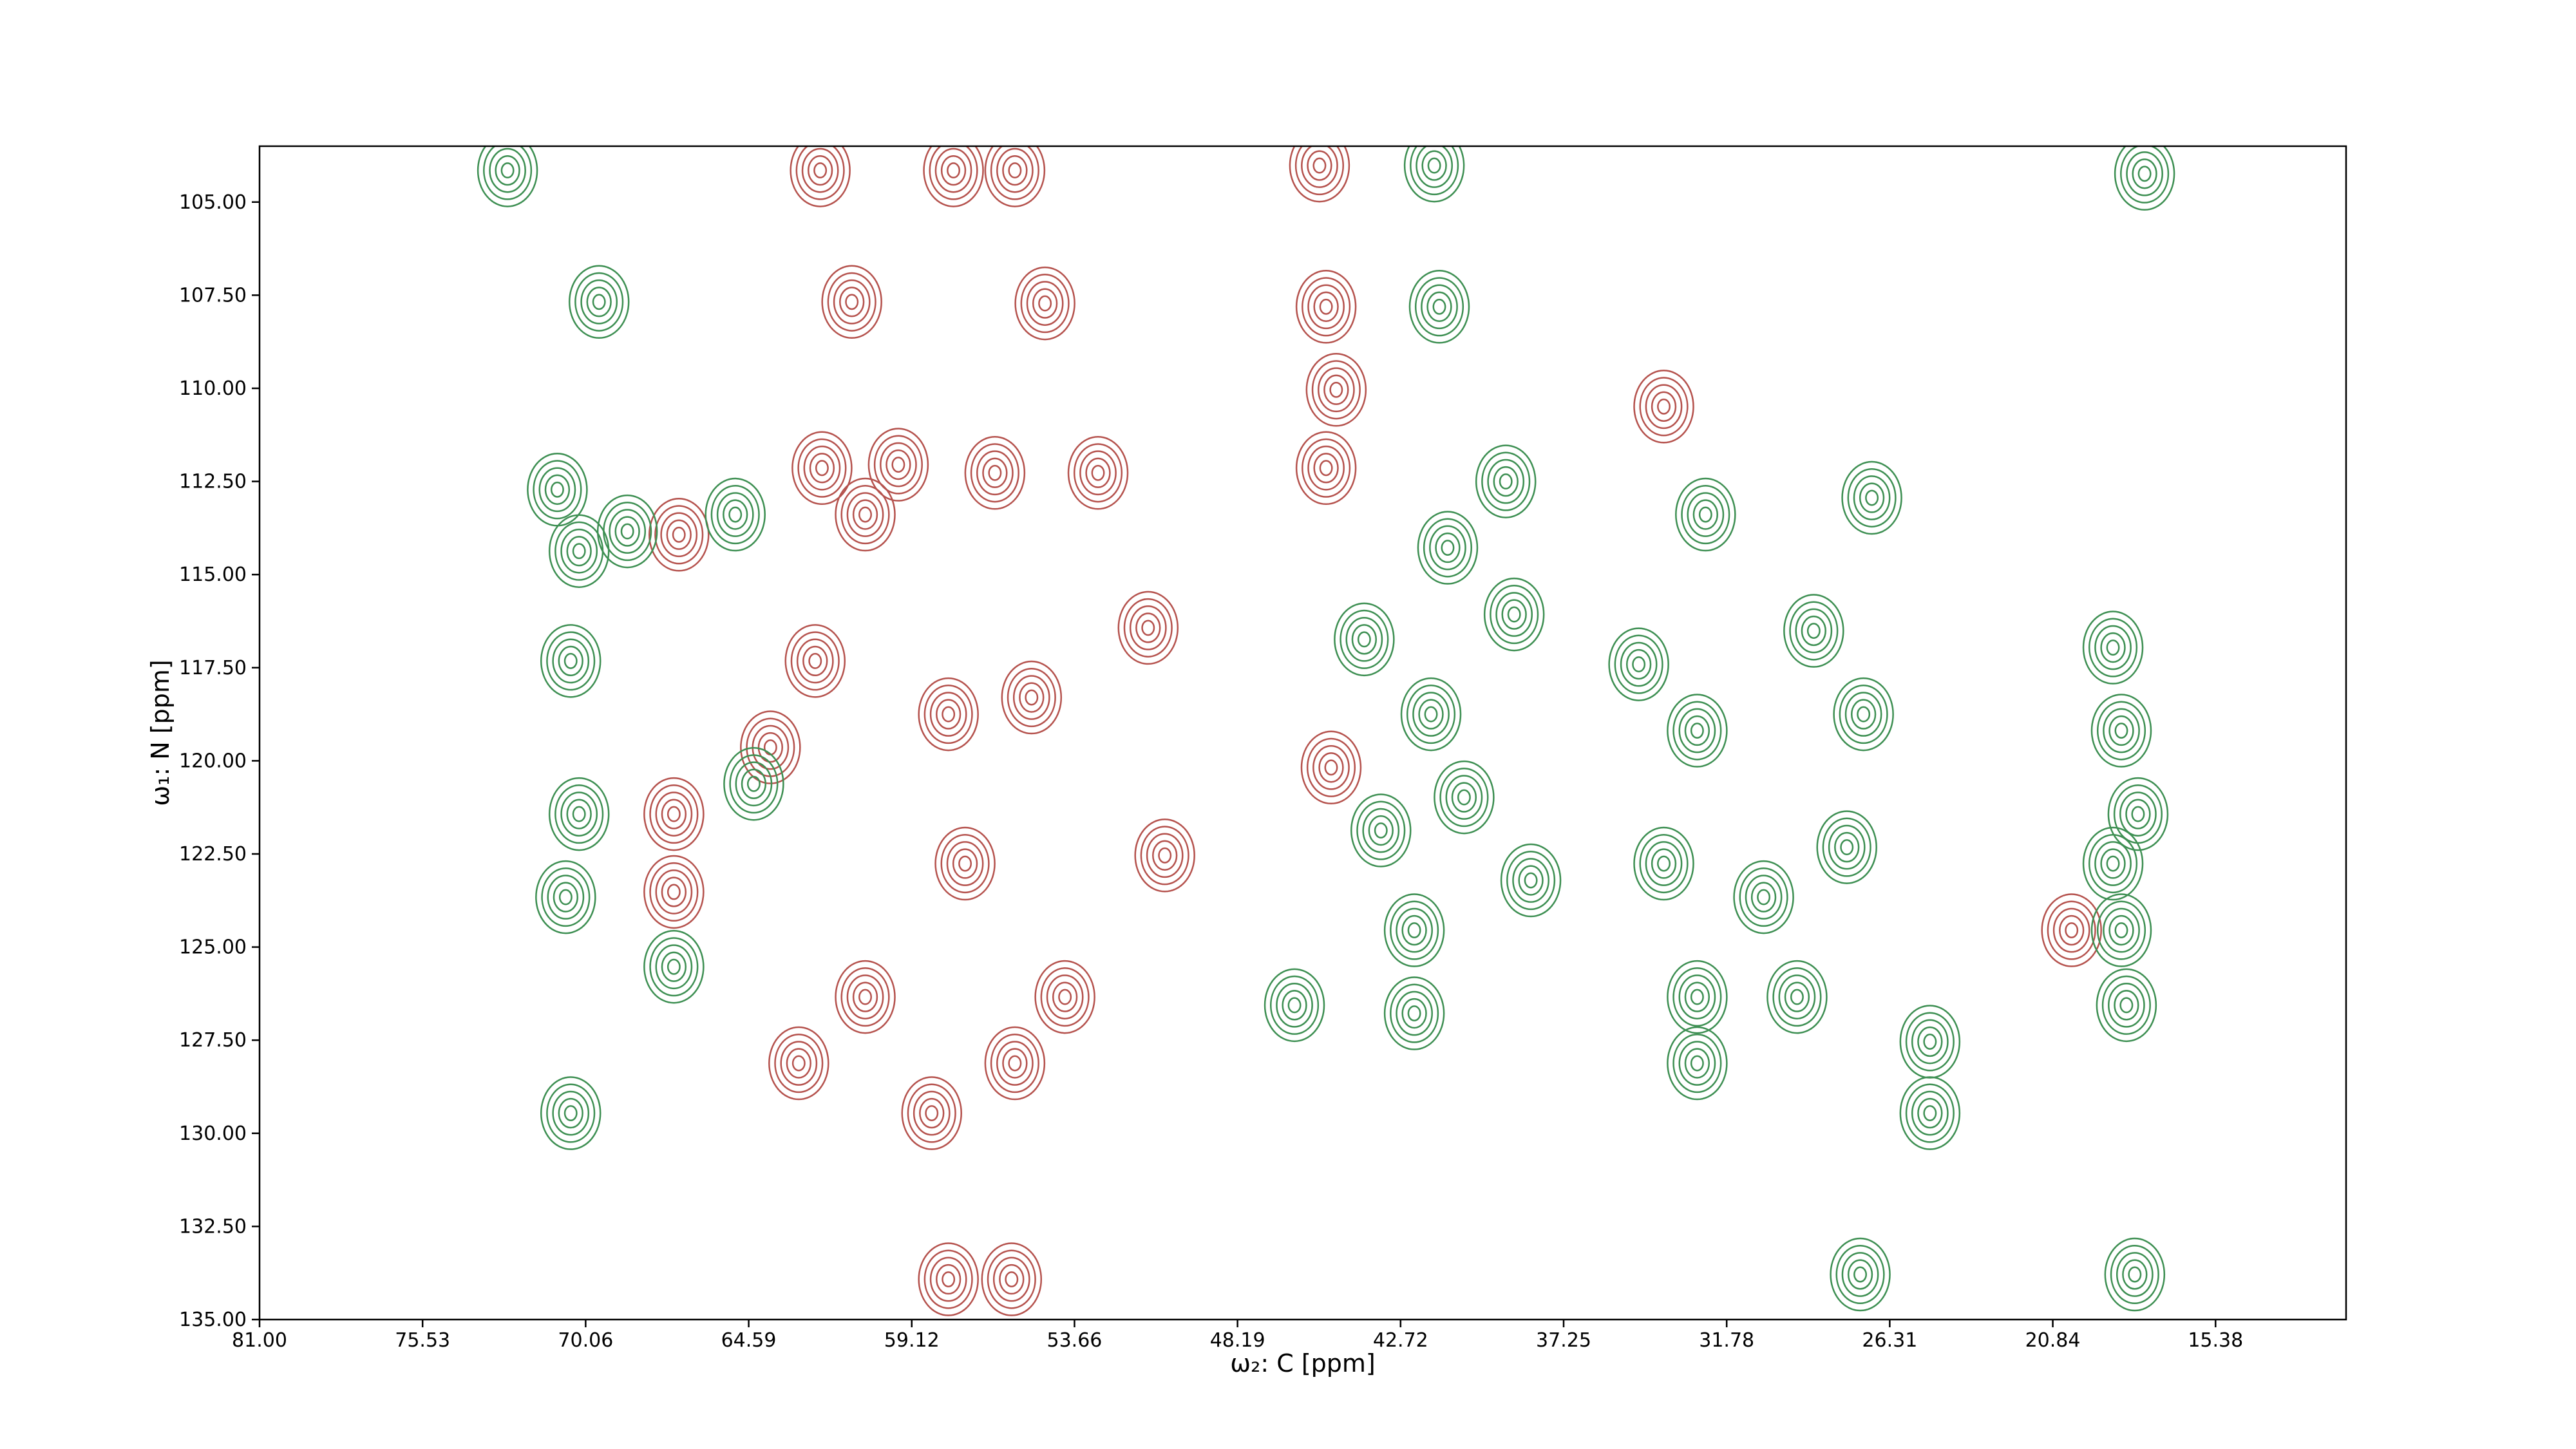 The image size is (2576, 1449). What do you see at coordinates (160, 732) in the screenshot?
I see `y-axis-label: ω₁: N [ppm]` at bounding box center [160, 732].